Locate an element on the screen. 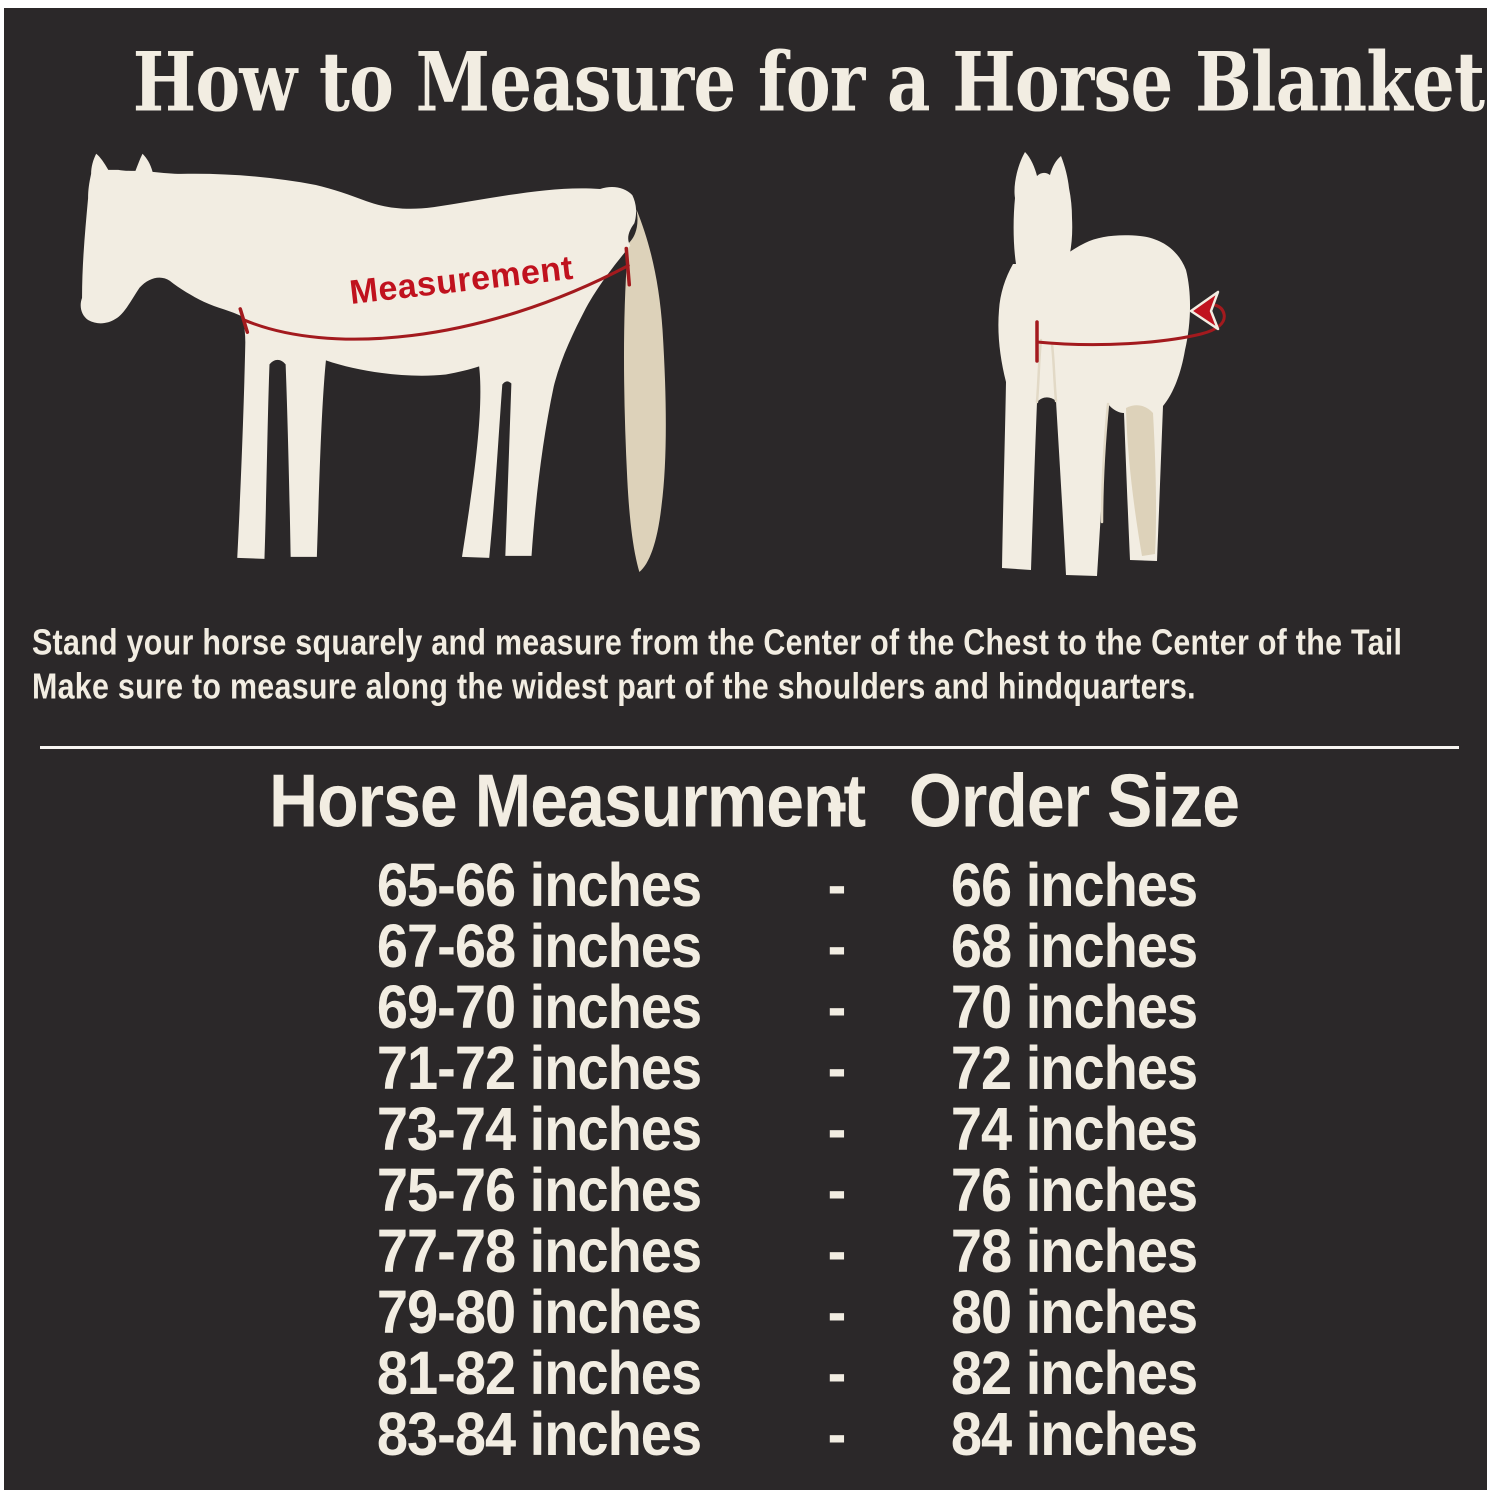  table-row: 65-66 inches - 66 inches is located at coordinates (745, 884).